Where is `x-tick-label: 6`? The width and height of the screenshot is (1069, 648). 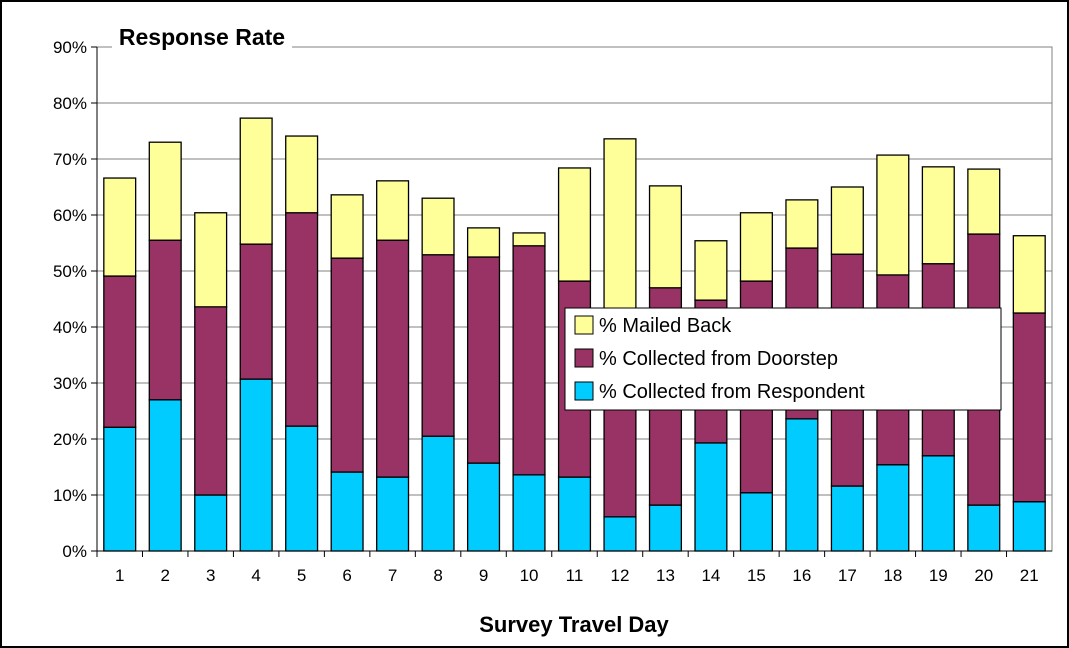 x-tick-label: 6 is located at coordinates (346, 575).